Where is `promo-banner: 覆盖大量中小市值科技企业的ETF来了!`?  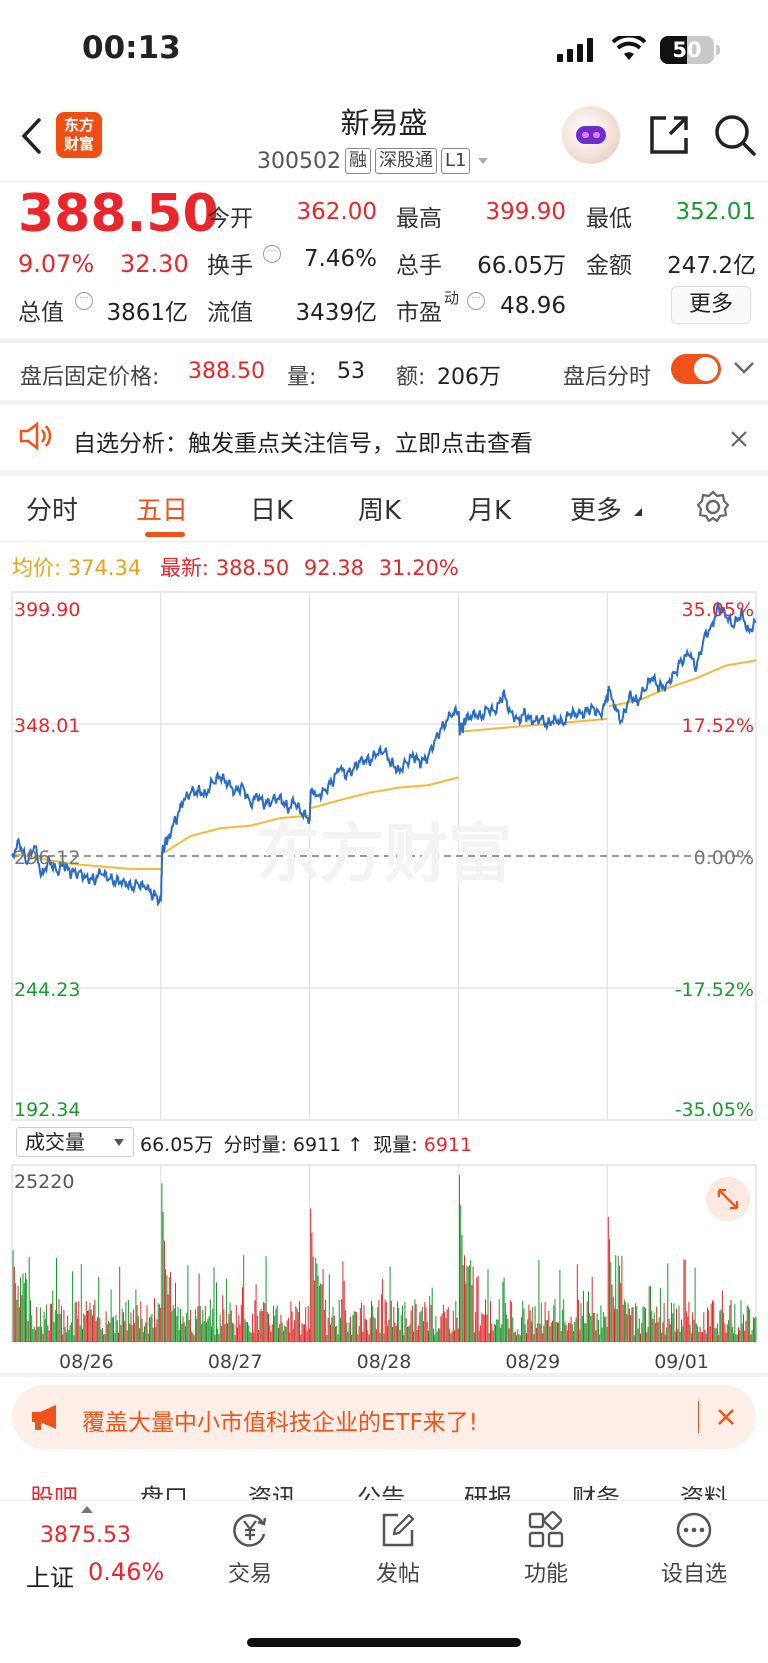 promo-banner: 覆盖大量中小市值科技企业的ETF来了! is located at coordinates (384, 1417).